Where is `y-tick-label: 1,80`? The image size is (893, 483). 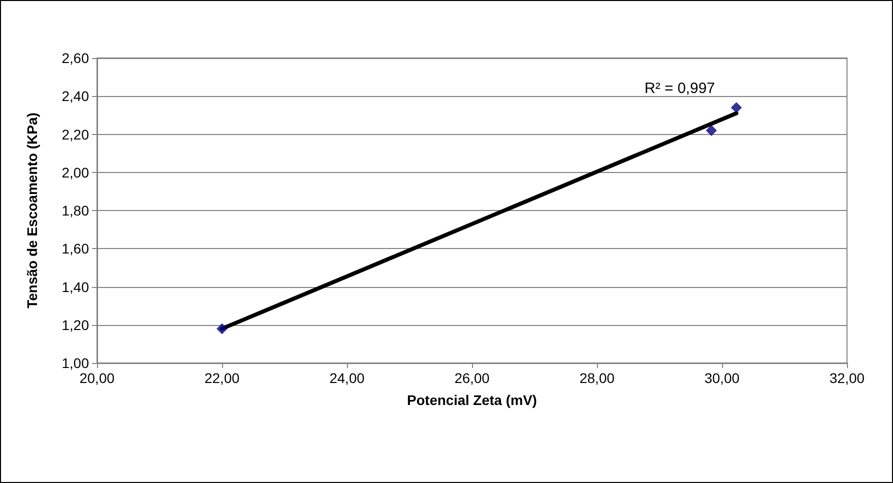 y-tick-label: 1,80 is located at coordinates (76, 210).